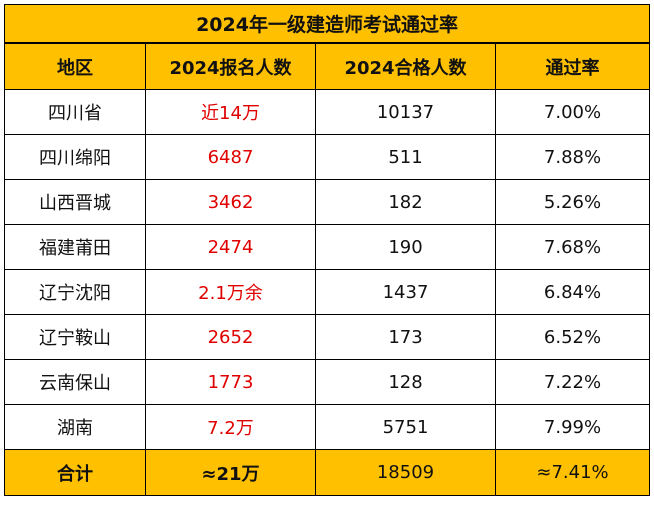 This screenshot has width=654, height=505. What do you see at coordinates (572, 112) in the screenshot?
I see `rate-cell: 7.00%` at bounding box center [572, 112].